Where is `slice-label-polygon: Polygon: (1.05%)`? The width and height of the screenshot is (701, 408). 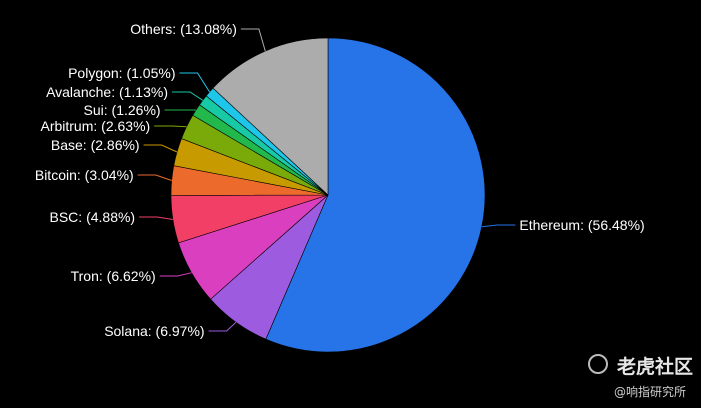
slice-label-polygon: Polygon: (1.05%) is located at coordinates (121, 73).